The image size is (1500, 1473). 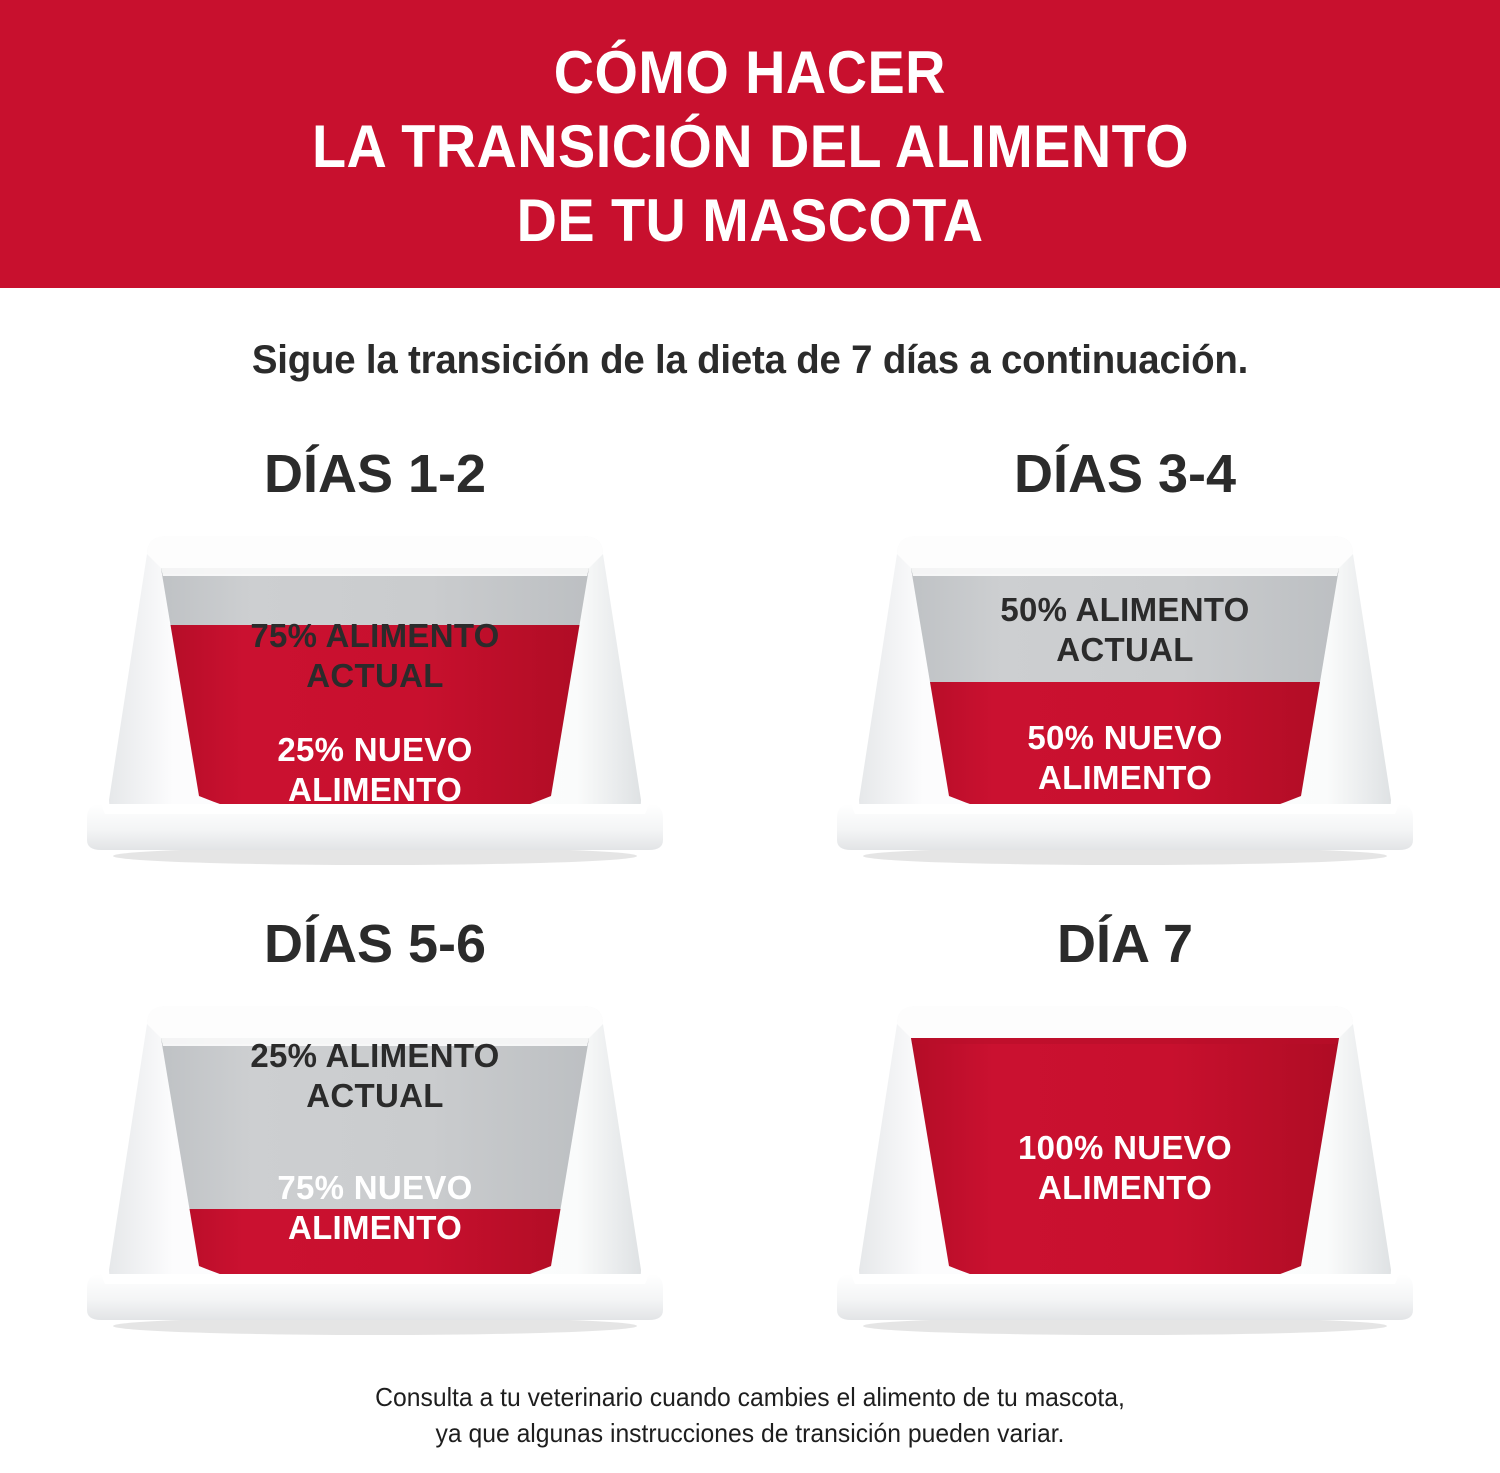 I want to click on panel-title: DÍAS 5-6, so click(x=375, y=944).